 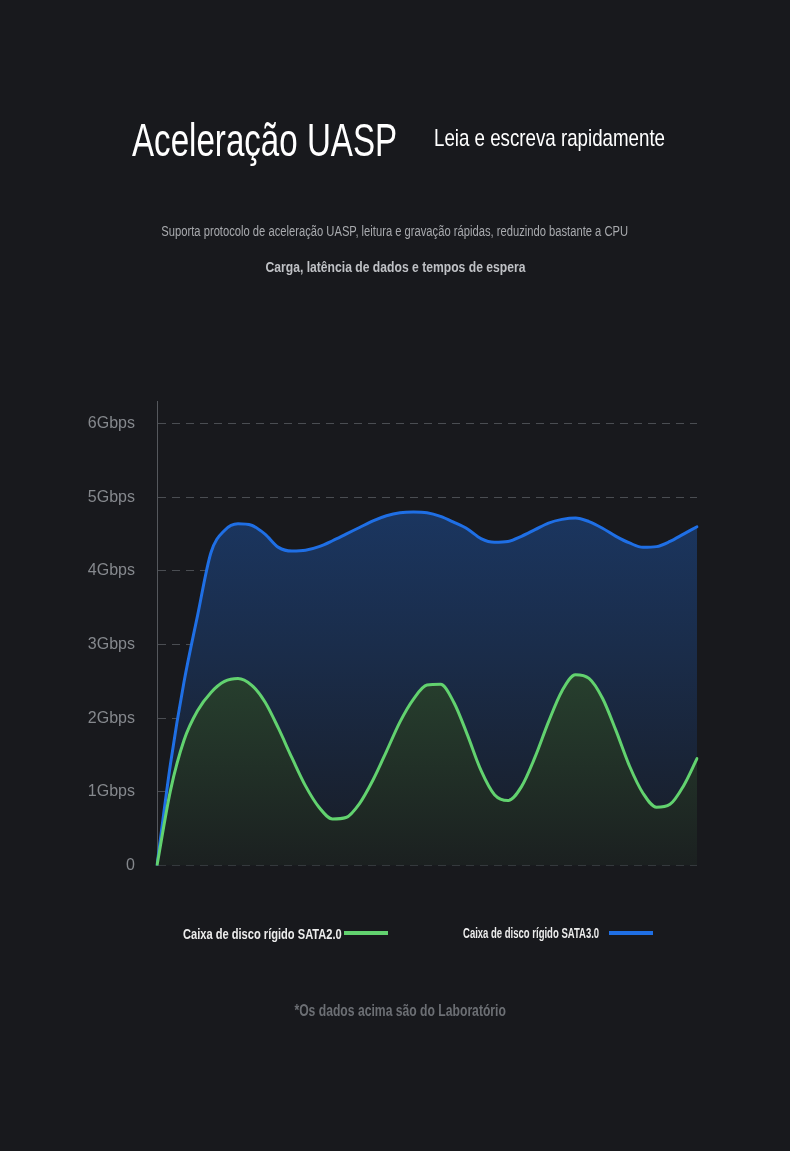 I want to click on chart-title: Aceleração UASP, so click(x=265, y=140).